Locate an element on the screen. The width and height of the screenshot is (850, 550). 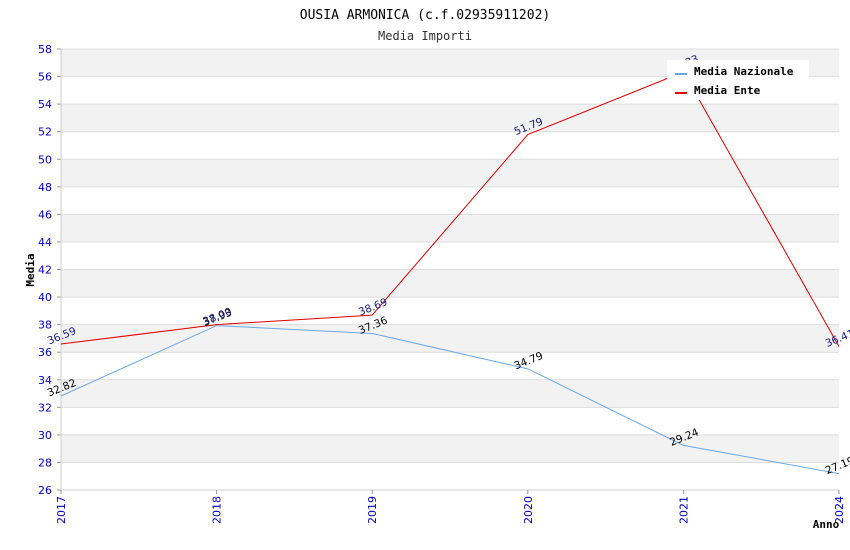
y-tick-label: 46 is located at coordinates (45, 214).